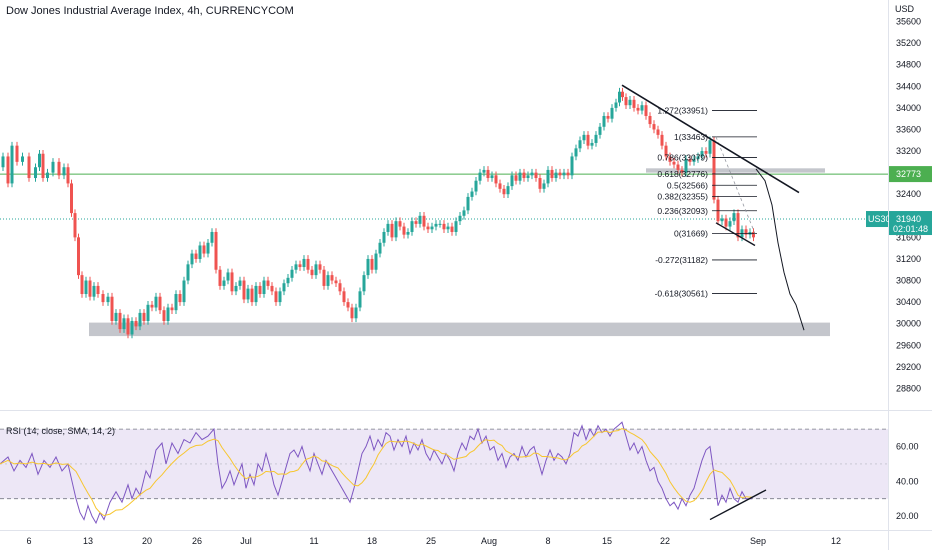 The width and height of the screenshot is (932, 550). What do you see at coordinates (908, 194) in the screenshot?
I see `price-tick-label: 32400` at bounding box center [908, 194].